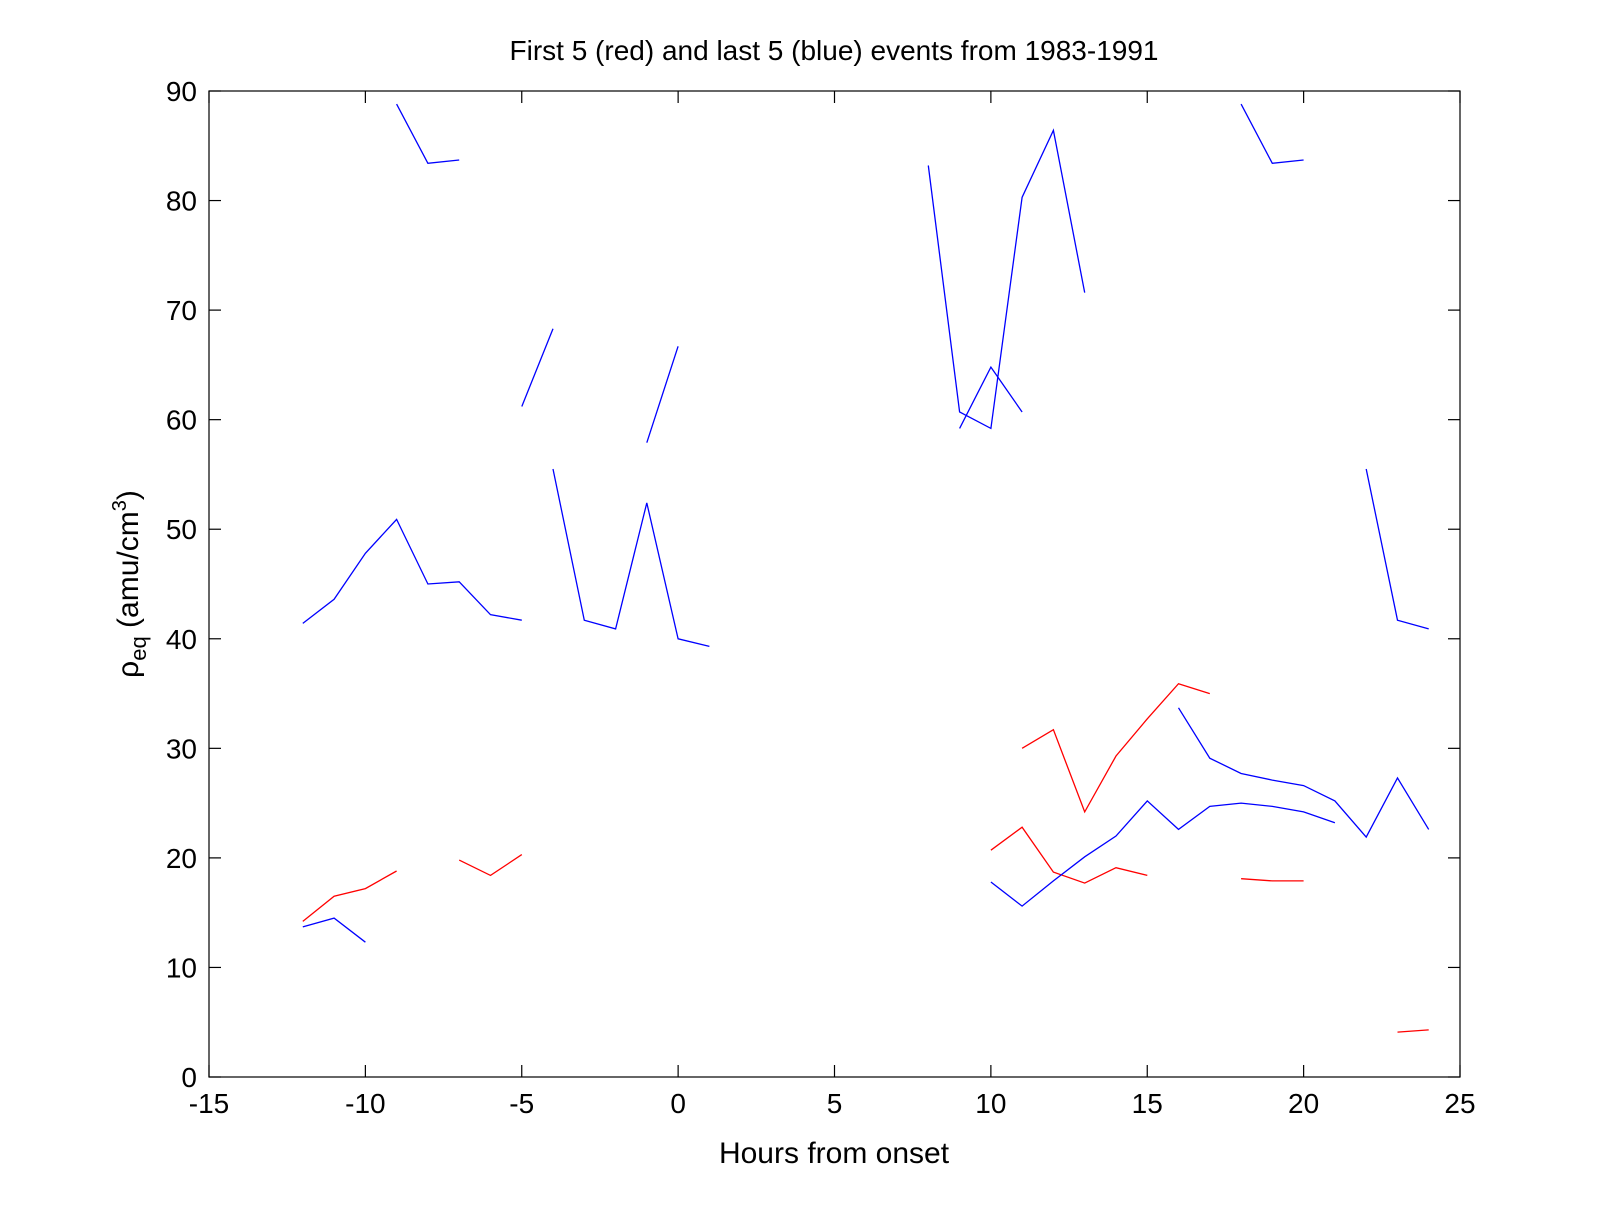 This screenshot has height=1205, width=1600. I want to click on y-axis-label-superscript: 3, so click(120, 505).